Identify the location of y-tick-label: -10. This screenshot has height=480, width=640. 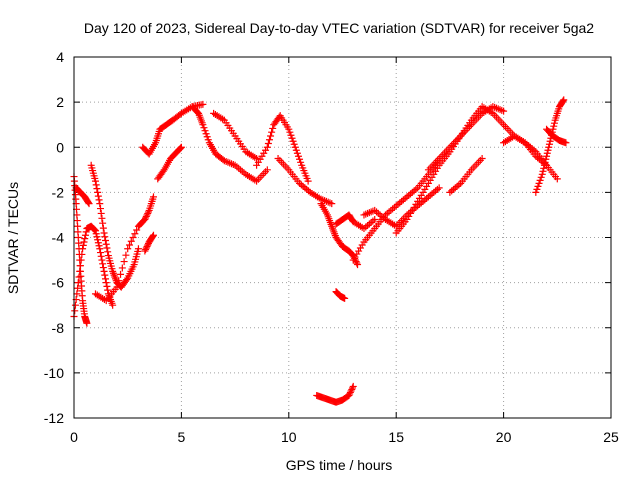
(54, 373).